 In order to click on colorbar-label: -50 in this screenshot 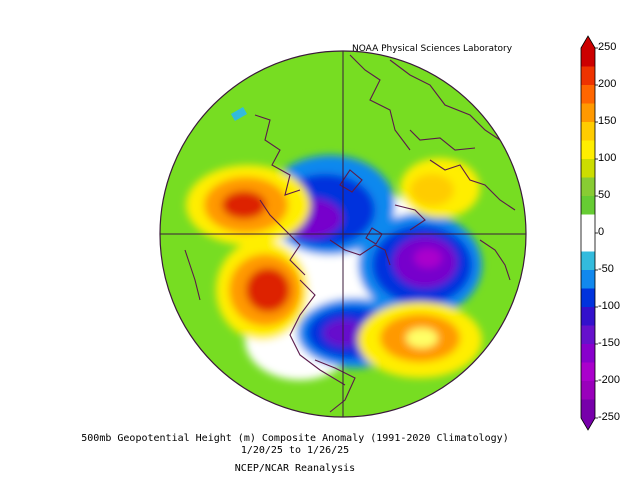, I will do `click(606, 269)`.